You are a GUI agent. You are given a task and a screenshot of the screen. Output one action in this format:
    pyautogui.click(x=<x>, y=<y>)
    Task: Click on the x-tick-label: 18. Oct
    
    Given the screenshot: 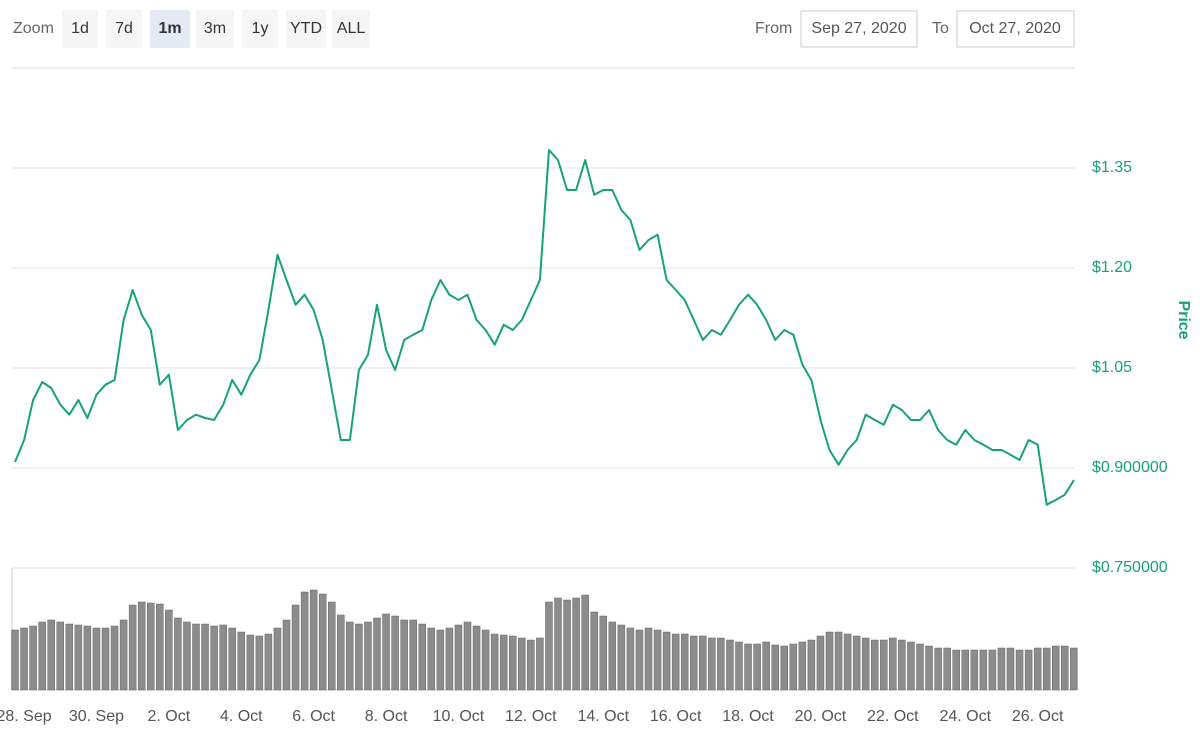 What is the action you would take?
    pyautogui.click(x=748, y=716)
    